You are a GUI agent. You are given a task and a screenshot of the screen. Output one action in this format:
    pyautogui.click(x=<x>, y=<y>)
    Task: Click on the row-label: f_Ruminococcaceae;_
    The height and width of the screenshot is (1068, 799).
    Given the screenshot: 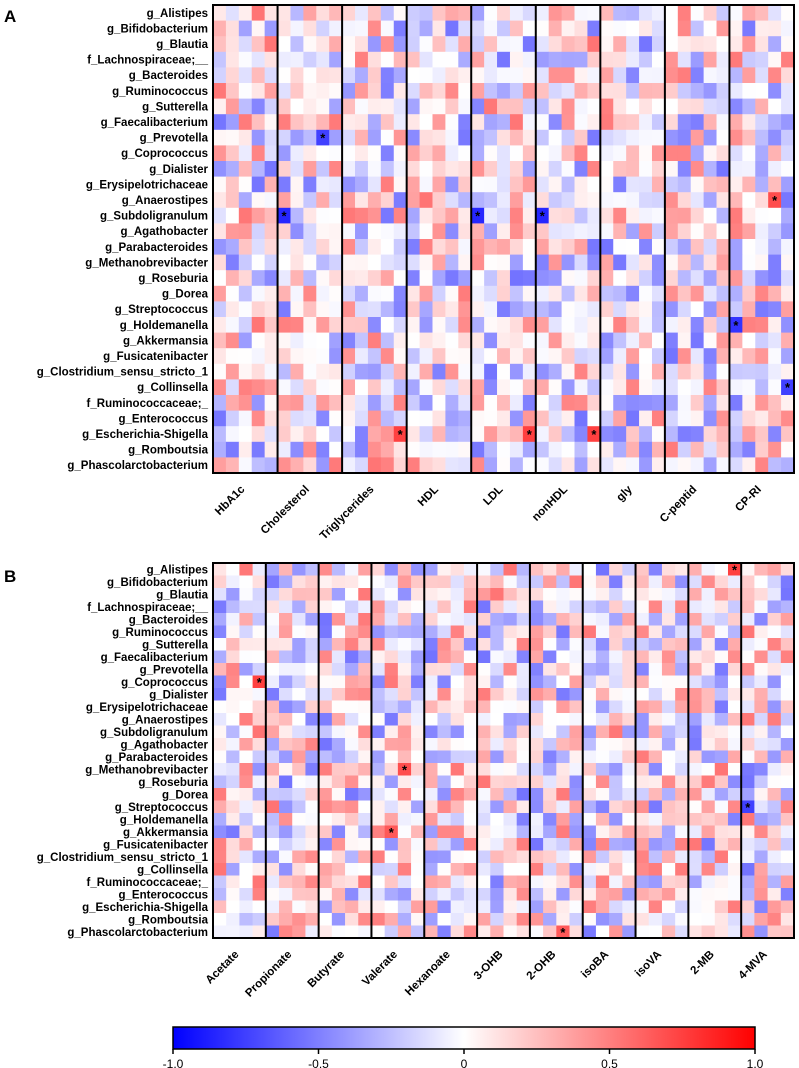 What is the action you would take?
    pyautogui.click(x=148, y=883)
    